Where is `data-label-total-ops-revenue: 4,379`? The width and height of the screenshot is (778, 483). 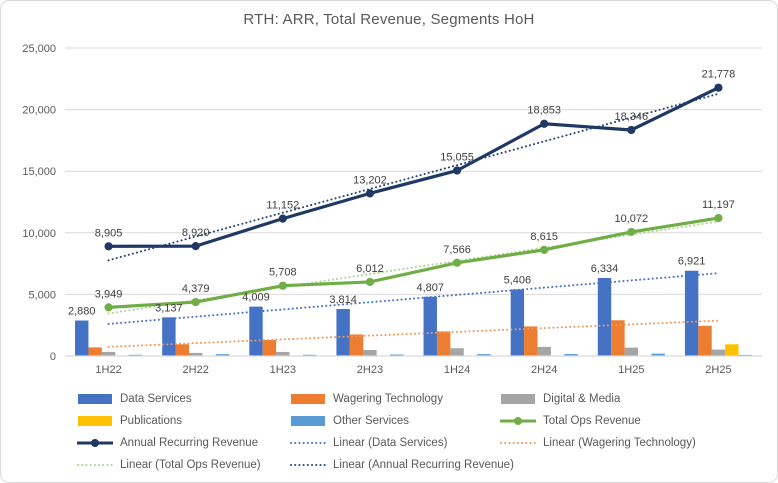 data-label-total-ops-revenue: 4,379 is located at coordinates (196, 289).